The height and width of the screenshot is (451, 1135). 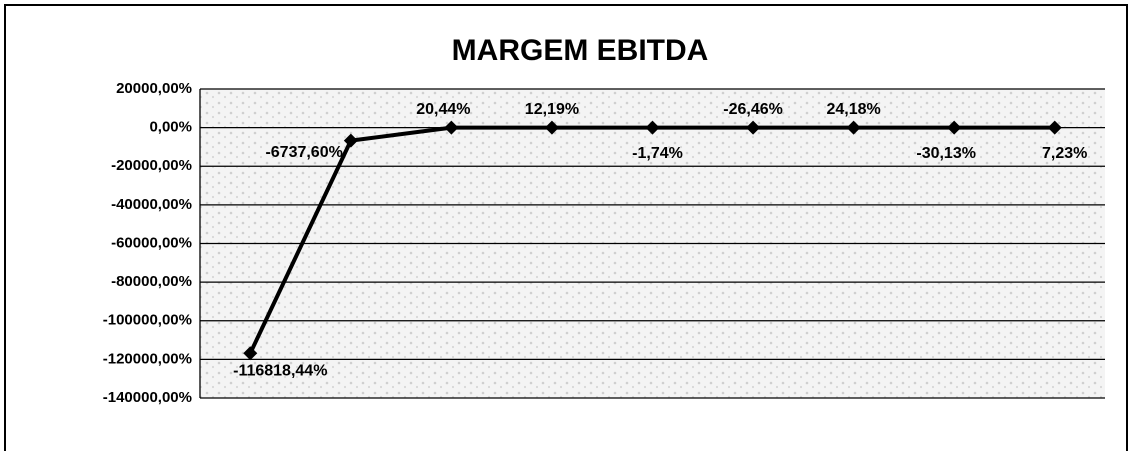 I want to click on y-tick-label: 20000,00%, so click(x=154, y=88).